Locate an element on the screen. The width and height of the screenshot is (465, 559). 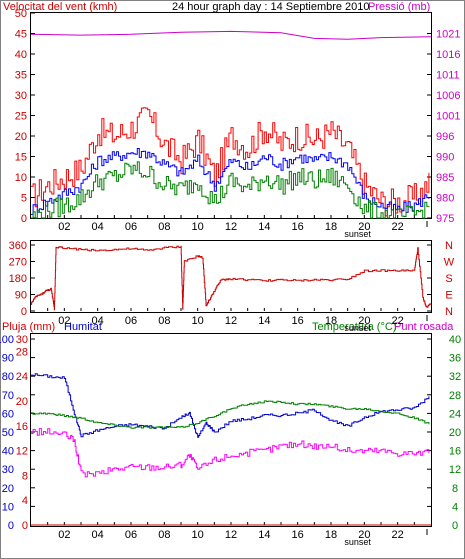
rain-y-tick-label: 0 is located at coordinates (25, 526).